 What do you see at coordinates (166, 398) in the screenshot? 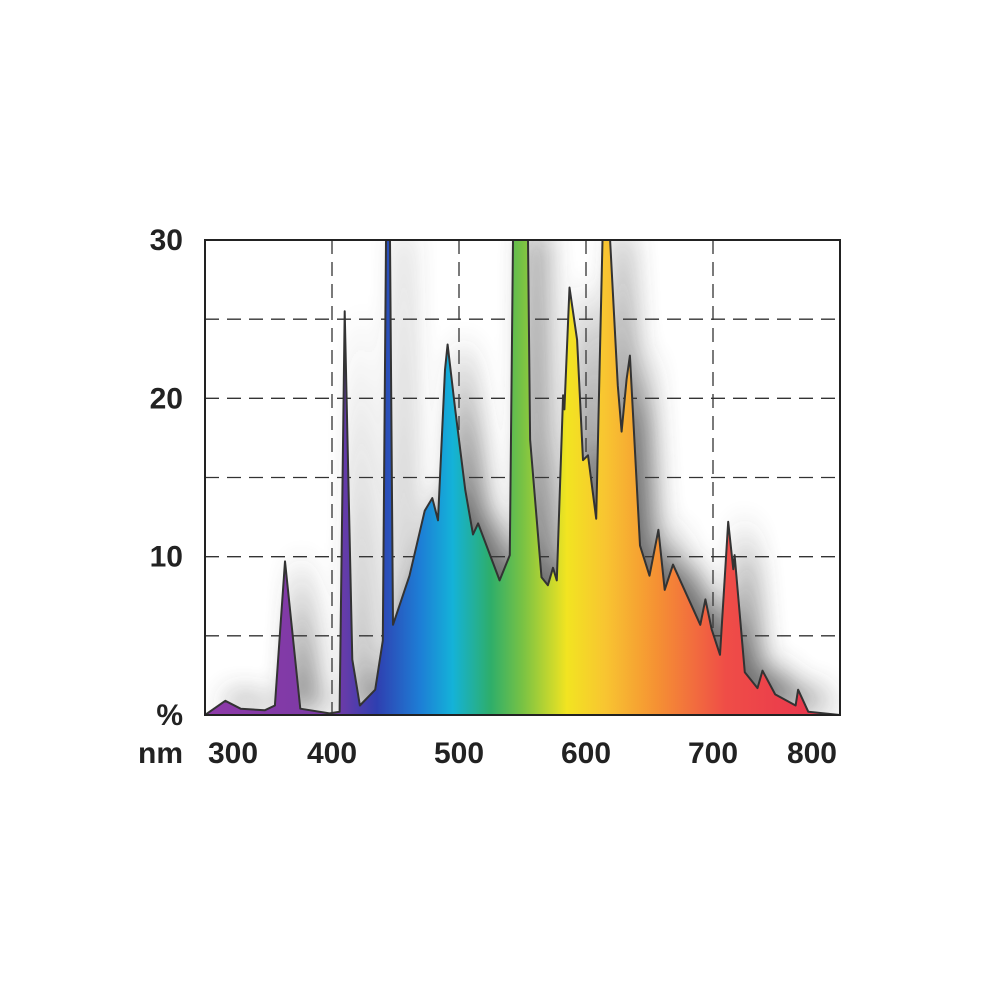
I see `y-tick-label: 20` at bounding box center [166, 398].